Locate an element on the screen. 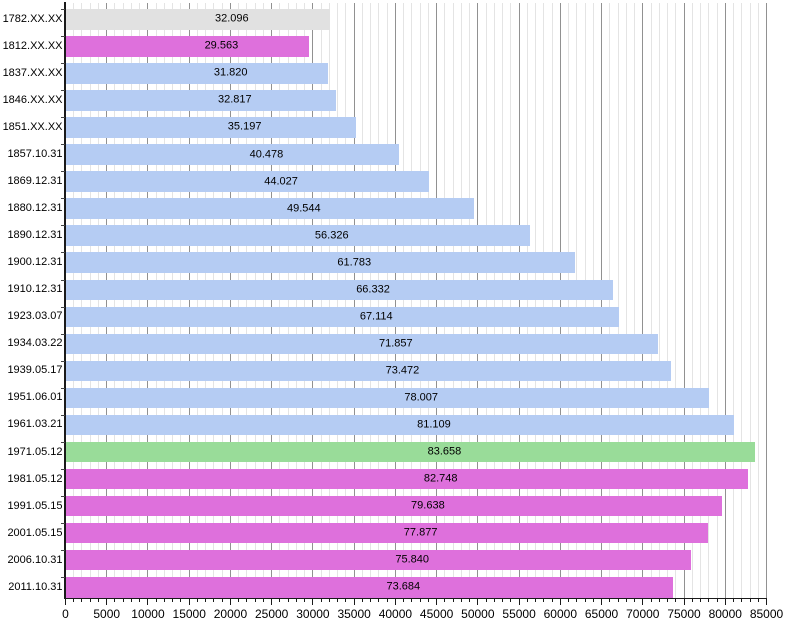  bar-1782.XX.XX: 32.096 is located at coordinates (198, 19).